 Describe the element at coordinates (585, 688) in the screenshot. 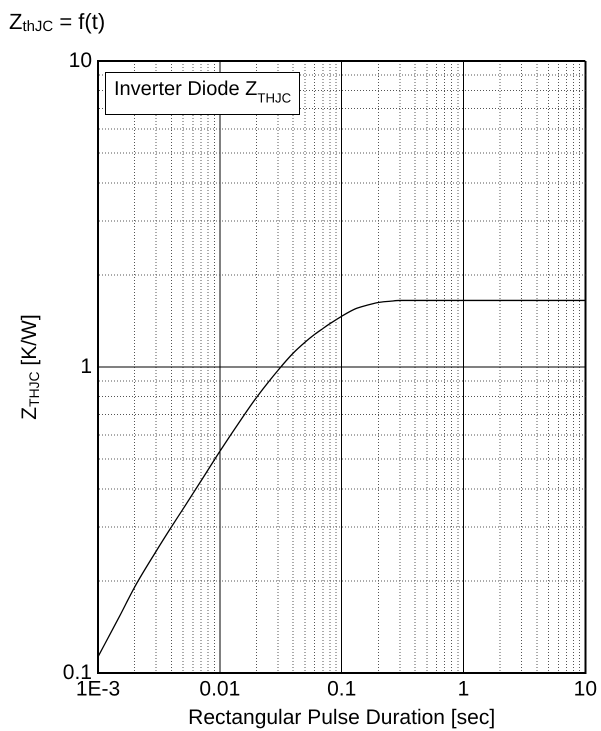

I see `x-tick-label: 10` at that location.